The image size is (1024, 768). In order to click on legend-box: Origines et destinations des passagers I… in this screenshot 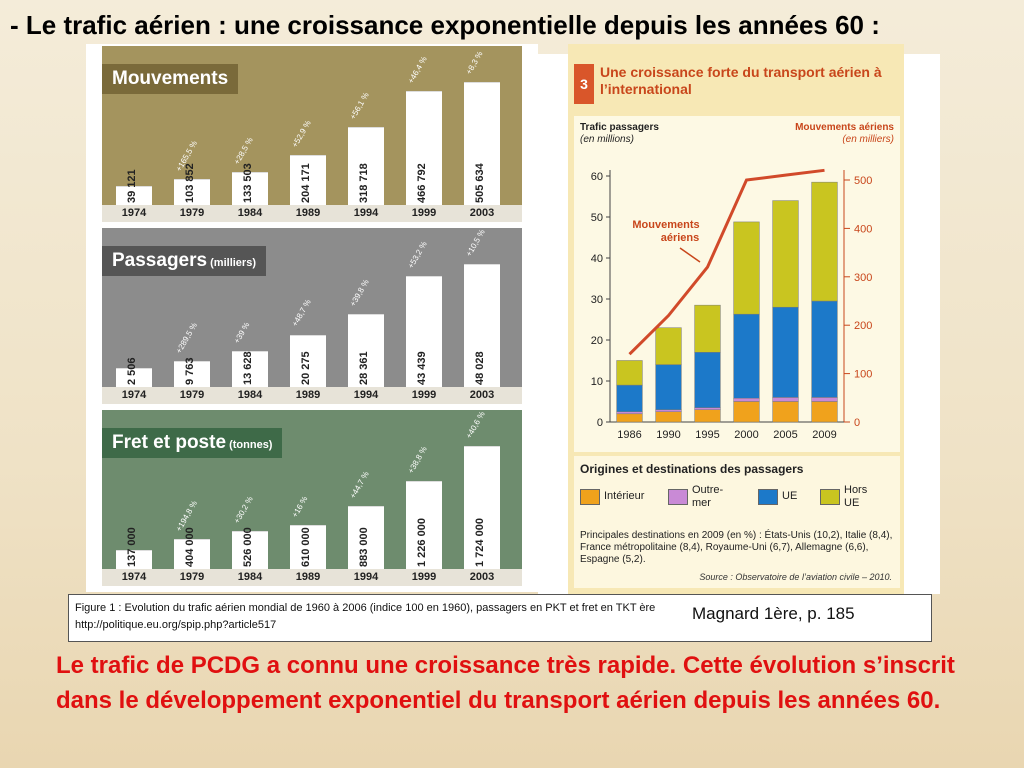, I will do `click(737, 522)`.